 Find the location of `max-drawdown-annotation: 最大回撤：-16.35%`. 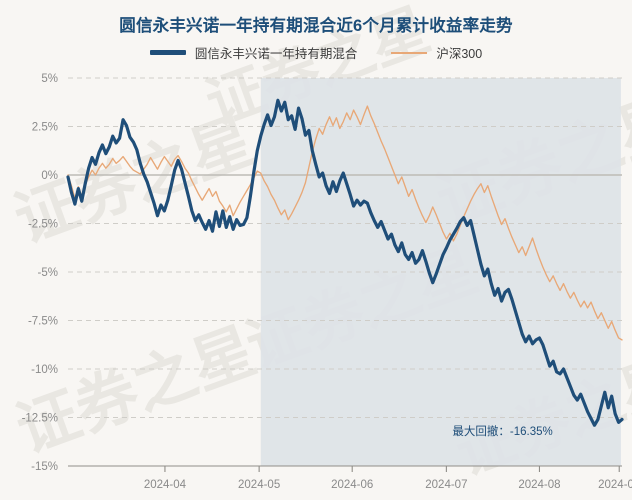

max-drawdown-annotation: 最大回撤：-16.35% is located at coordinates (502, 431).